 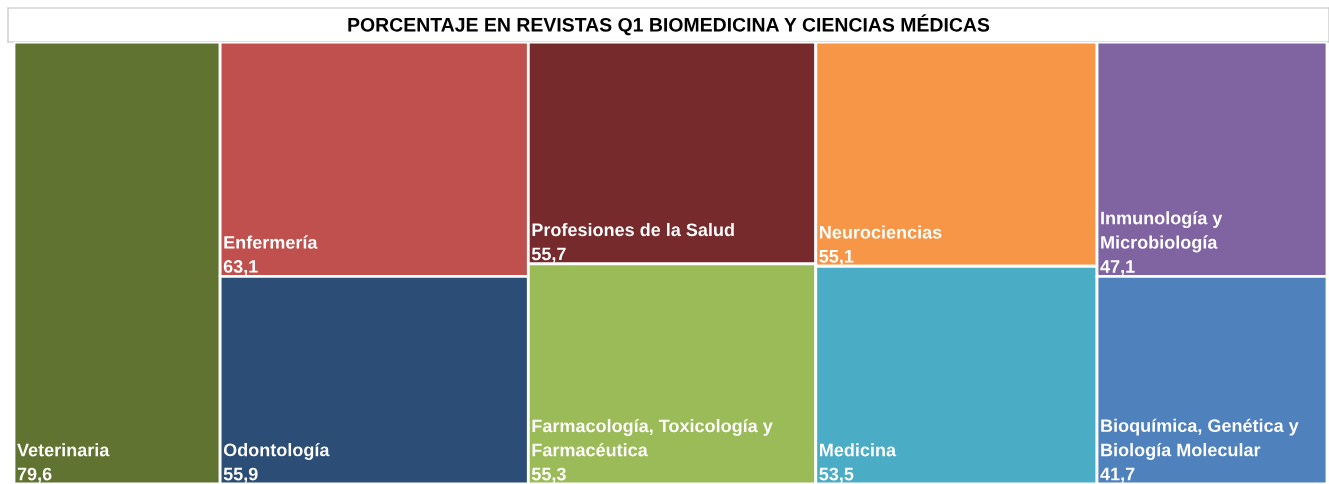 I want to click on category-label: Enfermería, so click(x=271, y=242).